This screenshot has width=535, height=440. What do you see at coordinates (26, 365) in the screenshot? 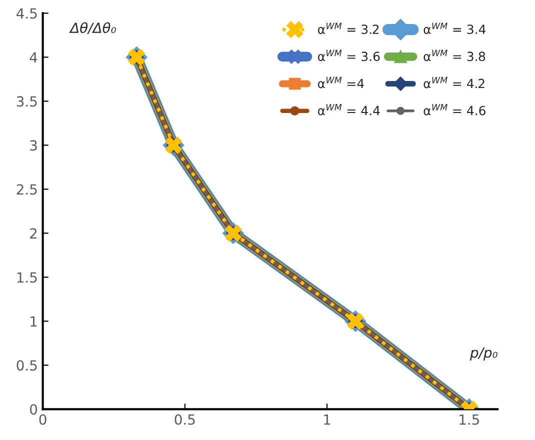
I see `y-tick-label: 0.5` at bounding box center [26, 365].